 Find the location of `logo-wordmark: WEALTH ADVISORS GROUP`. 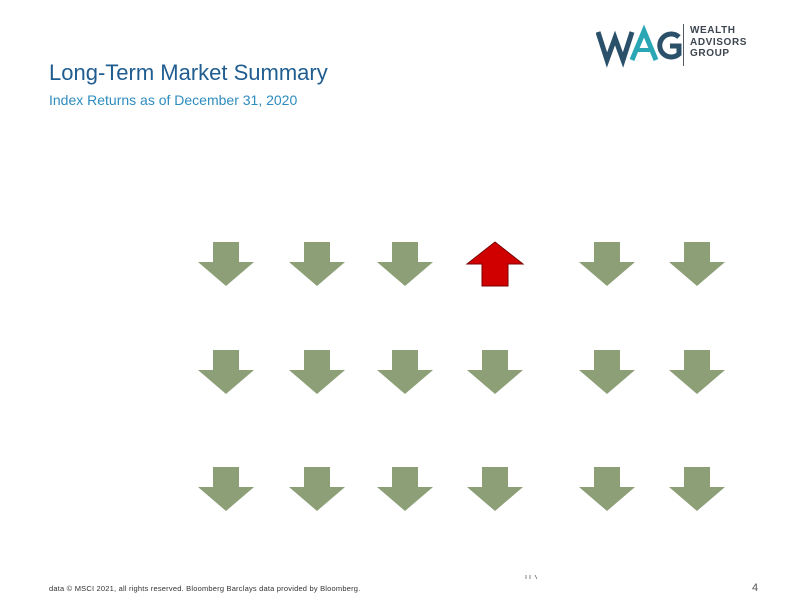

logo-wordmark: WEALTH ADVISORS GROUP is located at coordinates (725, 42).